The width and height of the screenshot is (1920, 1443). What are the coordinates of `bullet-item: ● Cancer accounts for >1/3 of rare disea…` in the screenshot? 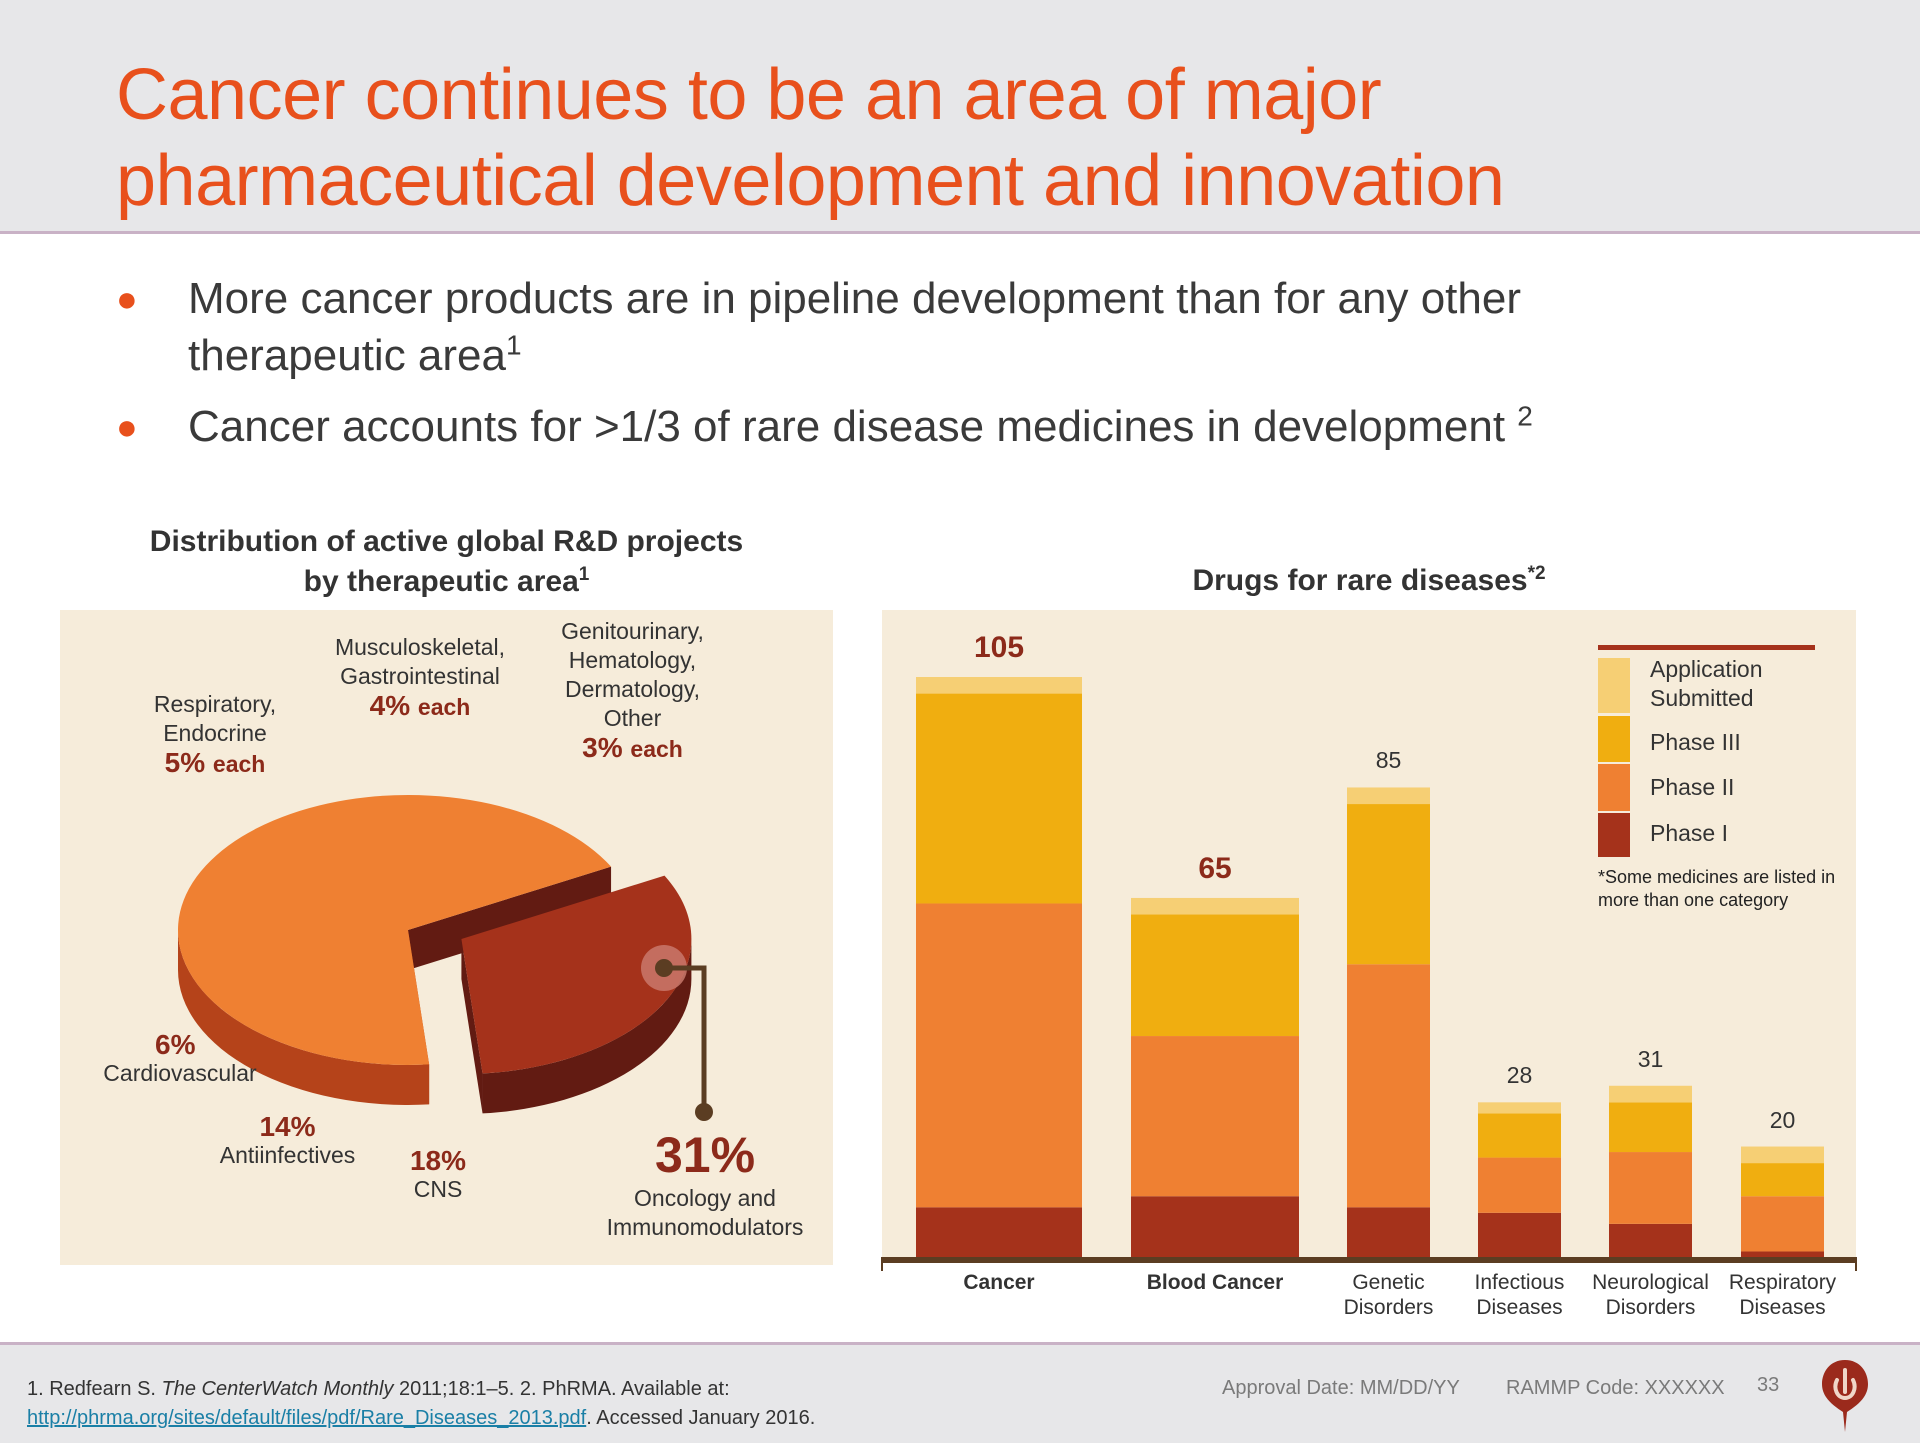 It's located at (930, 426).